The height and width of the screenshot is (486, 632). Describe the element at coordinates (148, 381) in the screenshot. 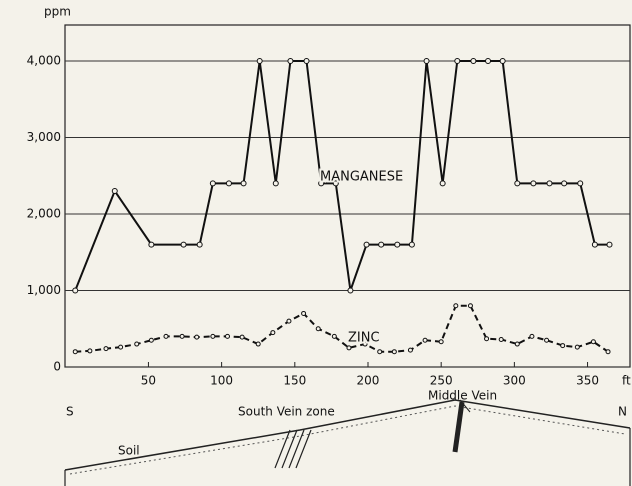

I see `x-tick-label: 50` at that location.